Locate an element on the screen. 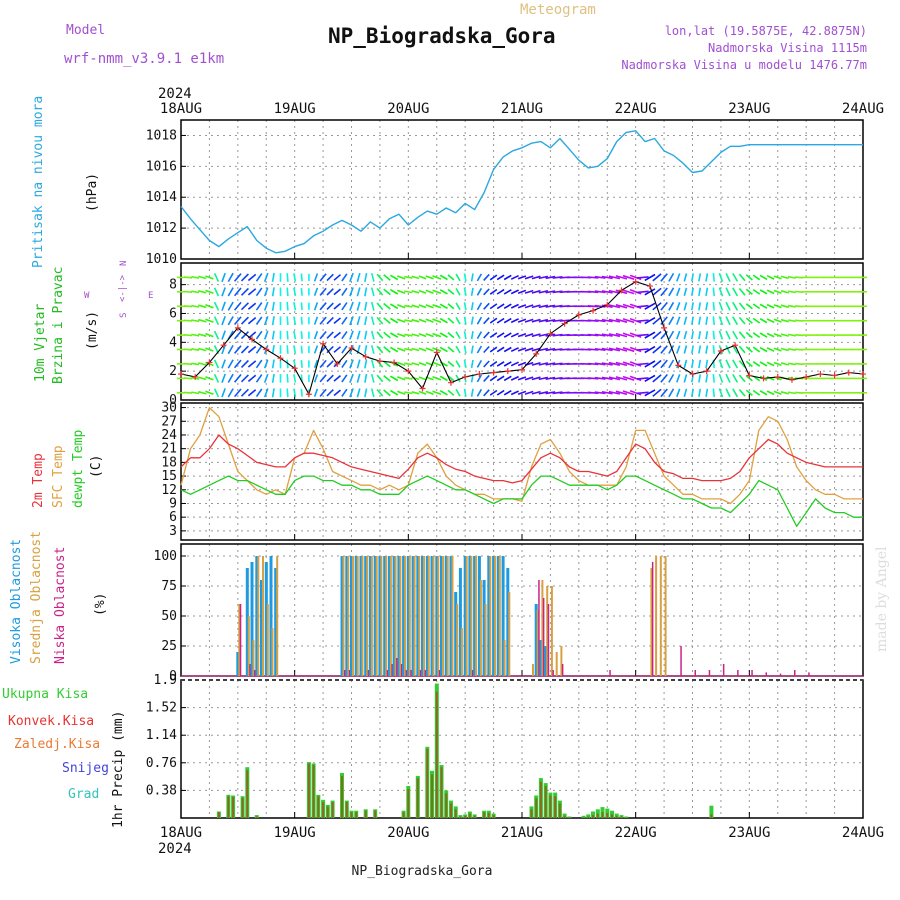 This screenshot has height=900, width=900. y-tick-label: 6 is located at coordinates (173, 517).